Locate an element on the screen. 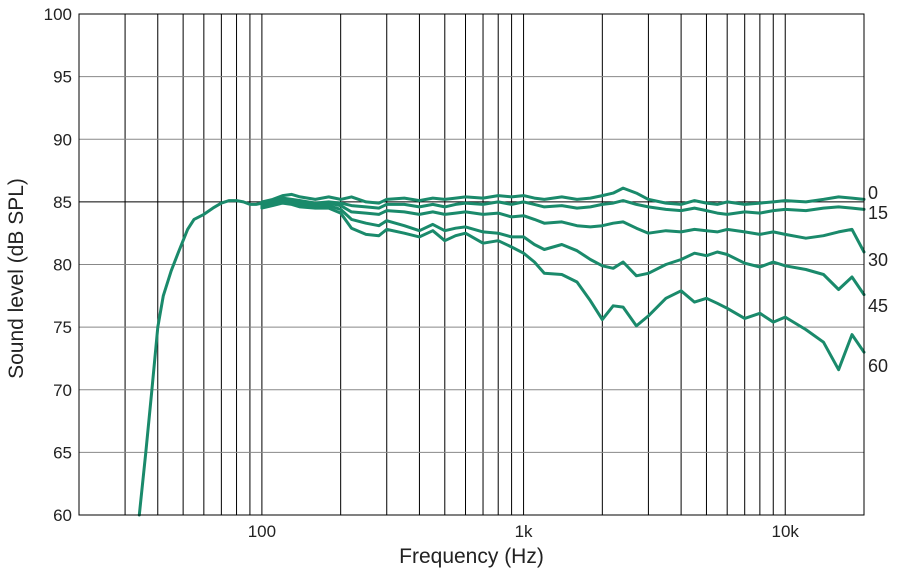 Image resolution: width=900 pixels, height=572 pixels. x-axis-title: Frequency (Hz) is located at coordinates (471, 556).